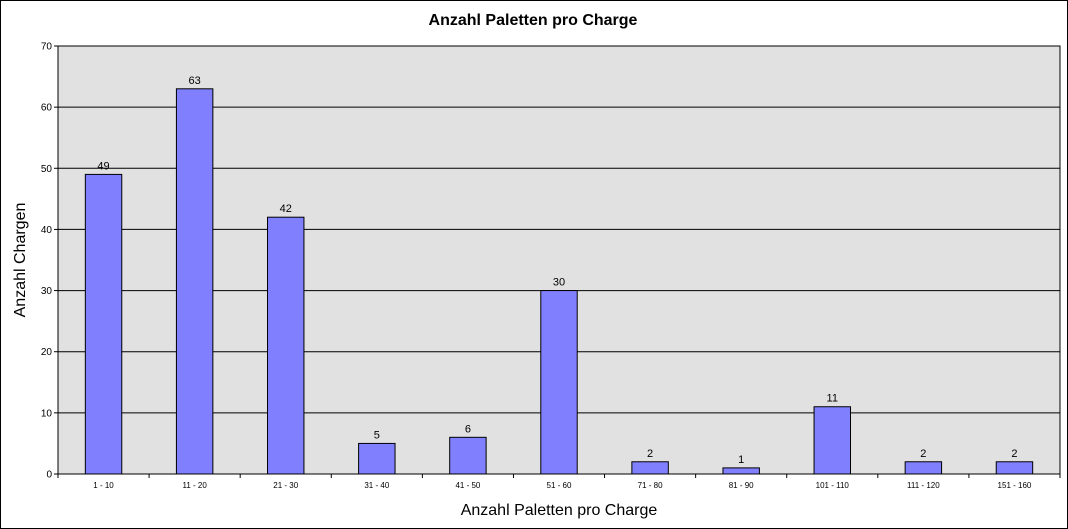 The width and height of the screenshot is (1068, 529). What do you see at coordinates (103, 485) in the screenshot?
I see `x-tick-label: 1 - 10` at bounding box center [103, 485].